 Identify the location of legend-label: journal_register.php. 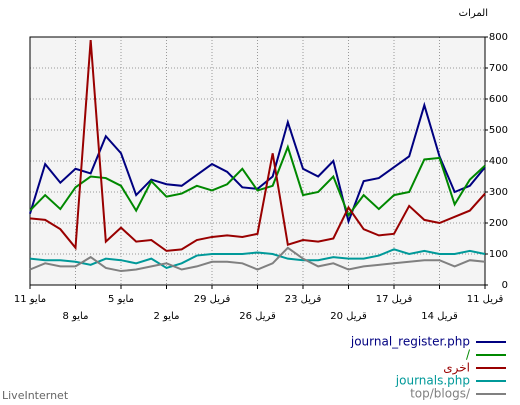
(410, 342).